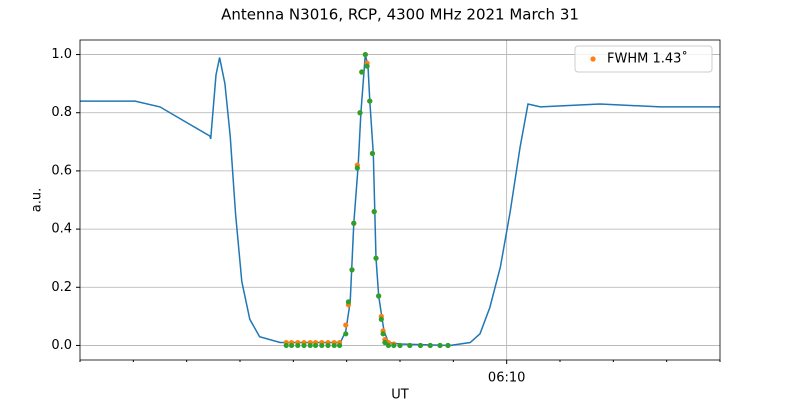  I want to click on y-axis-label: a.u., so click(37, 200).